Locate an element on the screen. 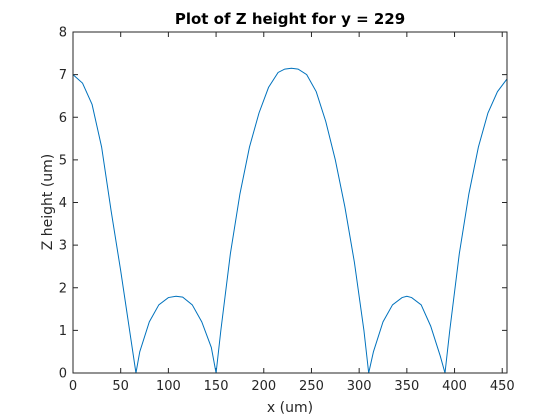 This screenshot has height=420, width=560. x-tick-label: 0 is located at coordinates (73, 386).